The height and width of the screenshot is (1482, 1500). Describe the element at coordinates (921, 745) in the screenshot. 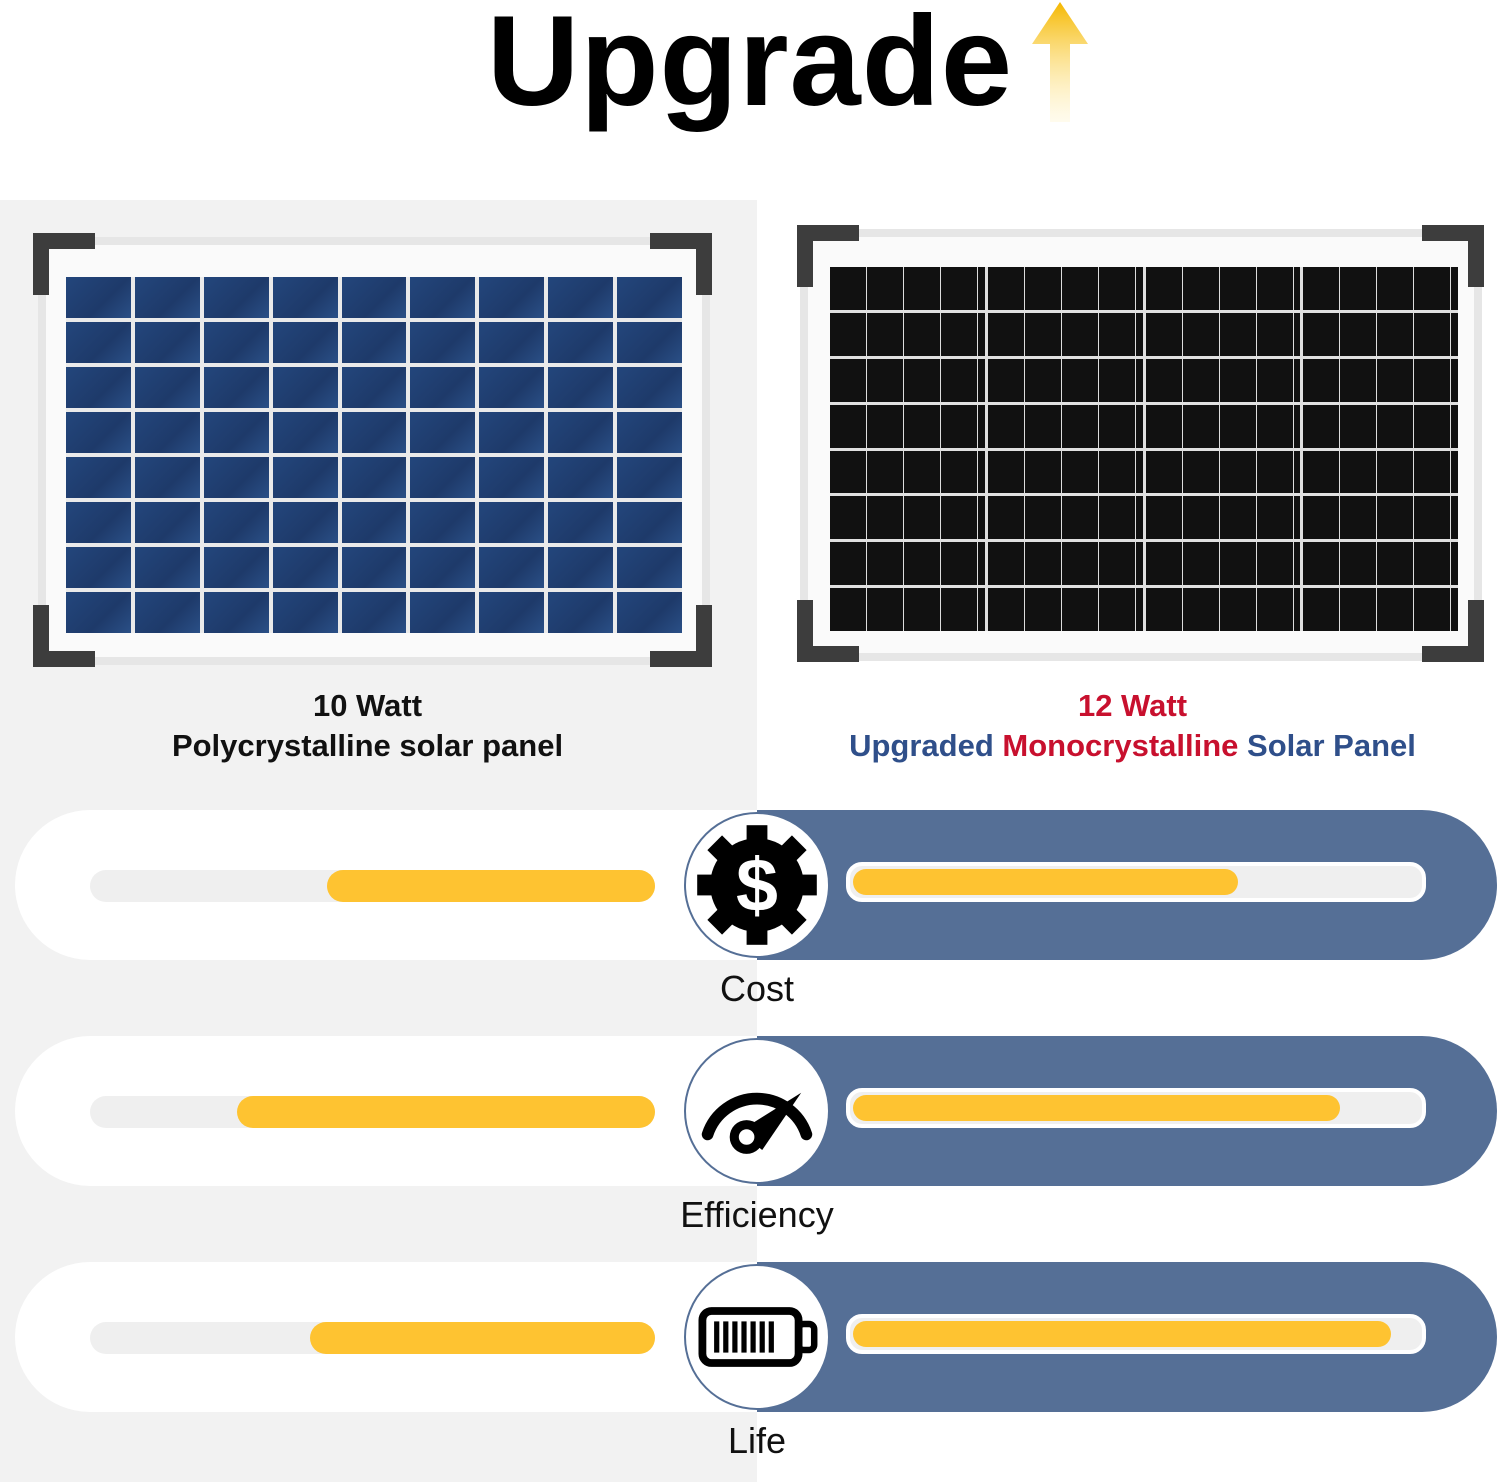

I see `right-product-prefix: Upgraded` at that location.